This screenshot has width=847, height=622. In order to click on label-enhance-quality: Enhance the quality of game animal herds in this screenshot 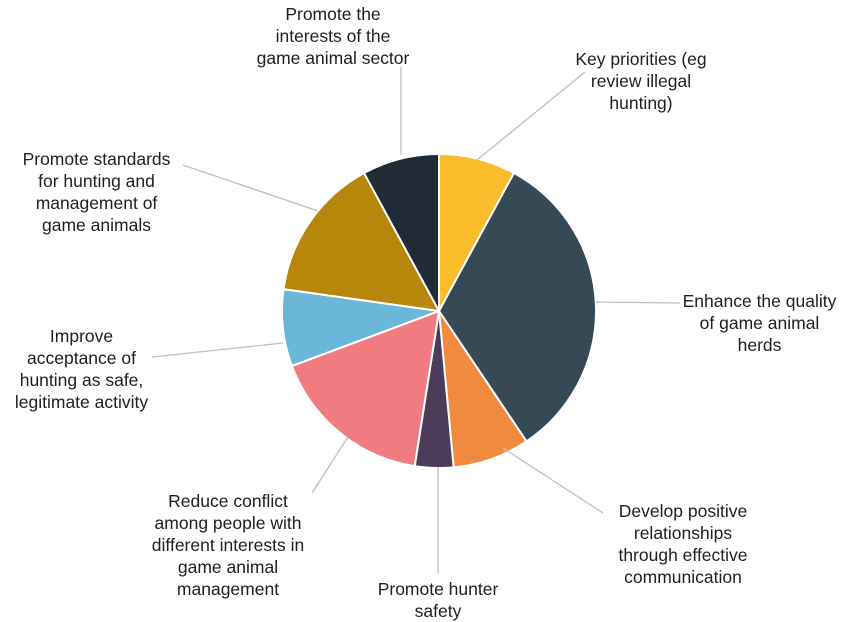, I will do `click(759, 323)`.